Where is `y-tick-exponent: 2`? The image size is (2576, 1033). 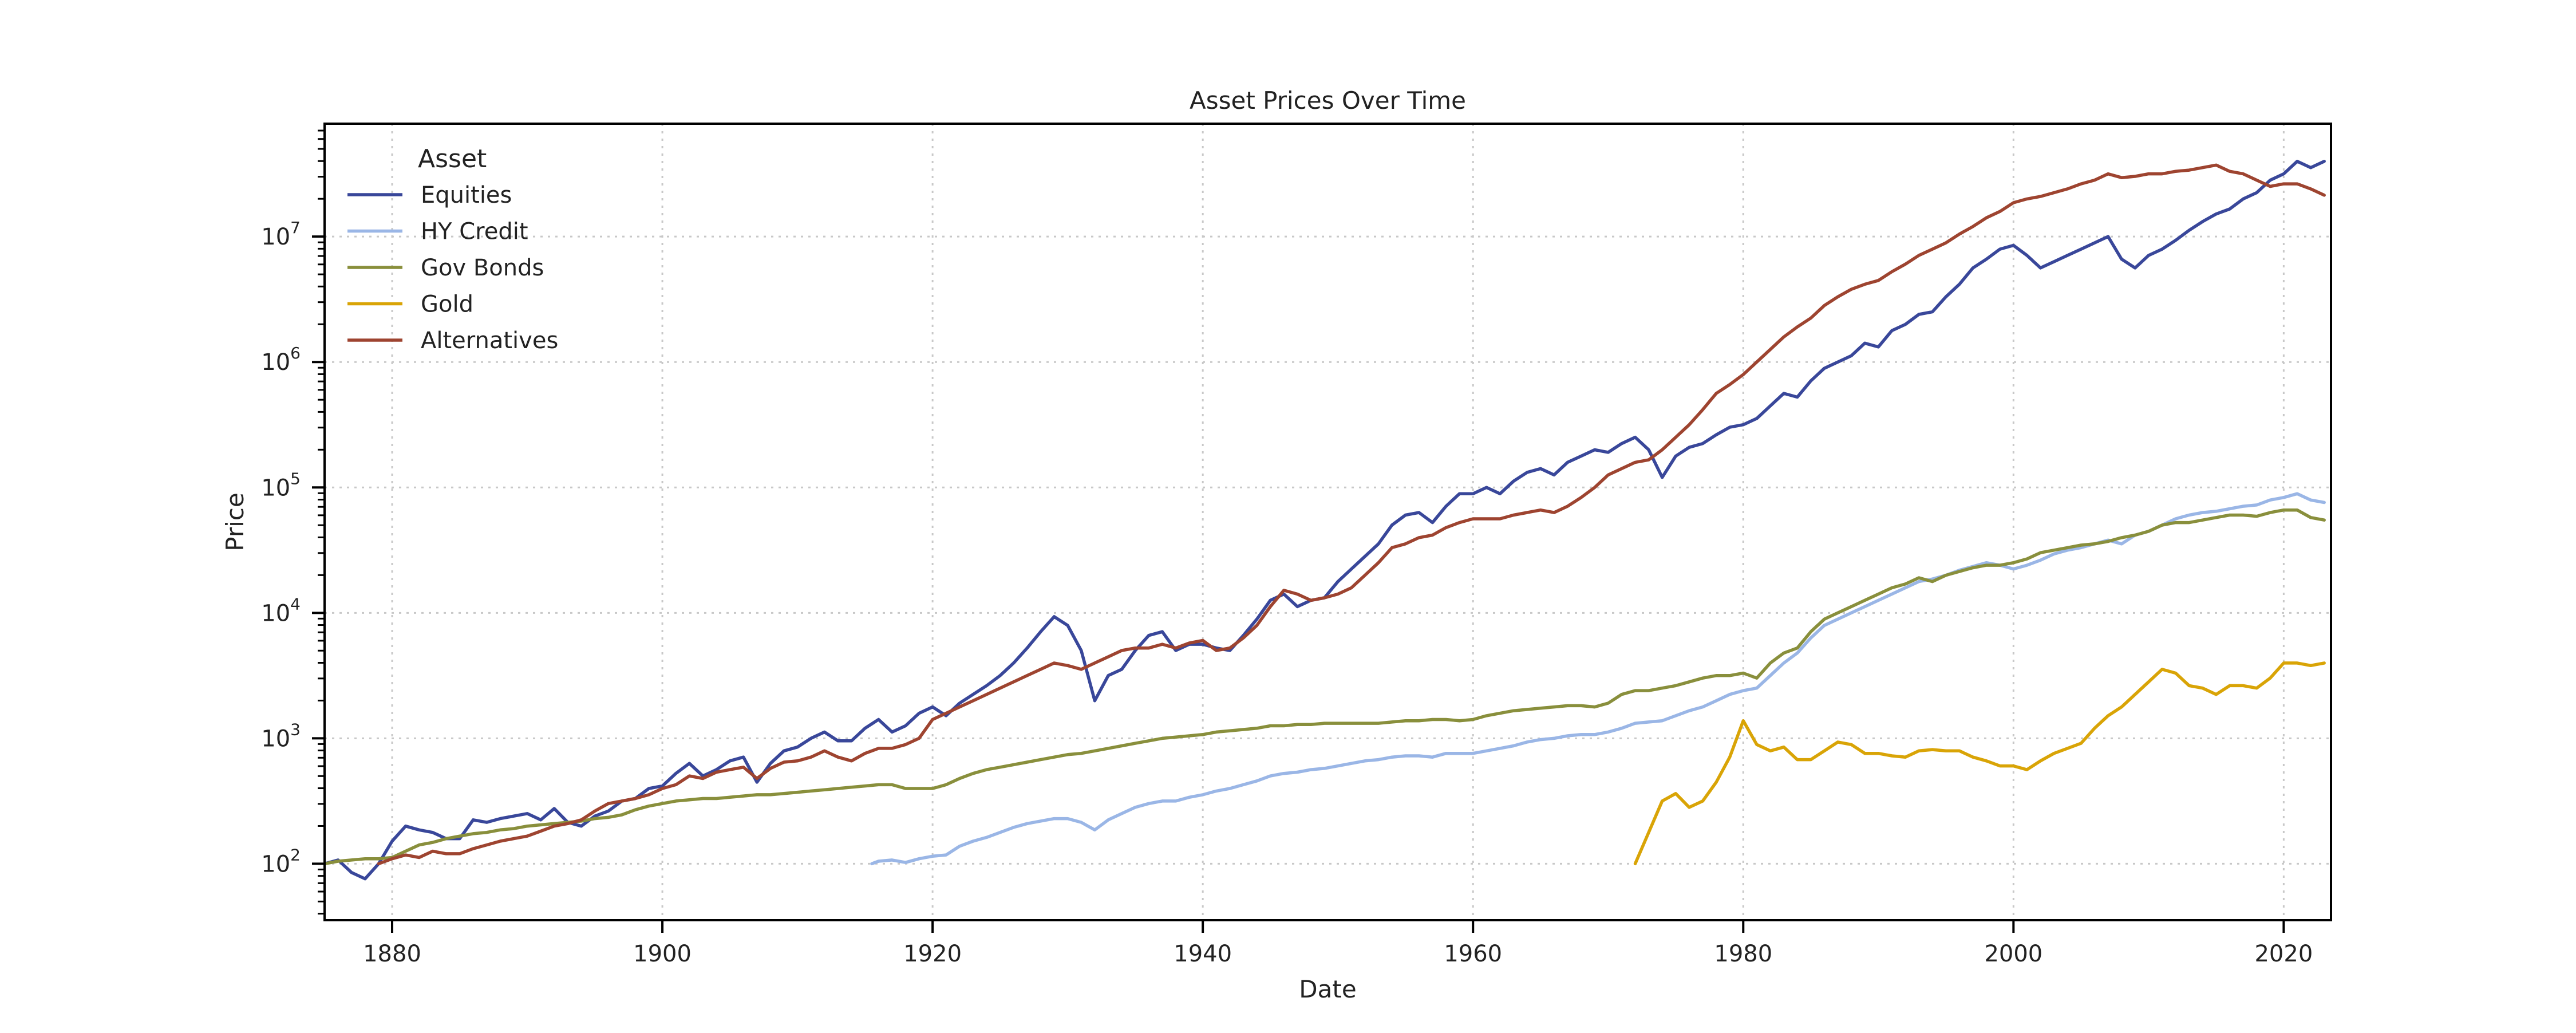
y-tick-exponent: 2 is located at coordinates (295, 854).